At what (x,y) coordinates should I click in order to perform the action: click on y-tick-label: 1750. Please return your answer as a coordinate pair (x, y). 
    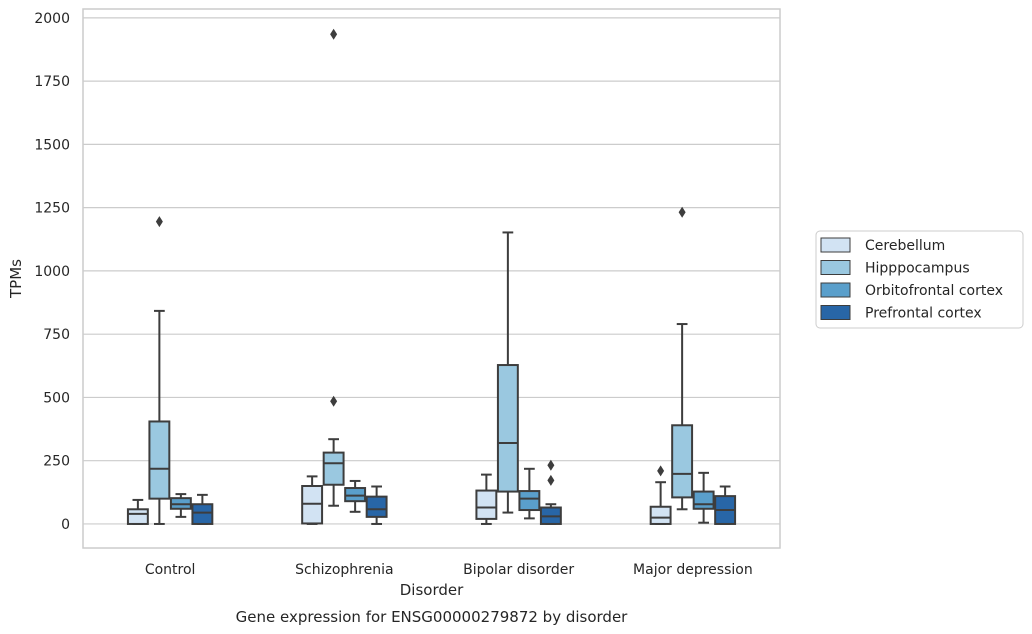
    Looking at the image, I should click on (52, 82).